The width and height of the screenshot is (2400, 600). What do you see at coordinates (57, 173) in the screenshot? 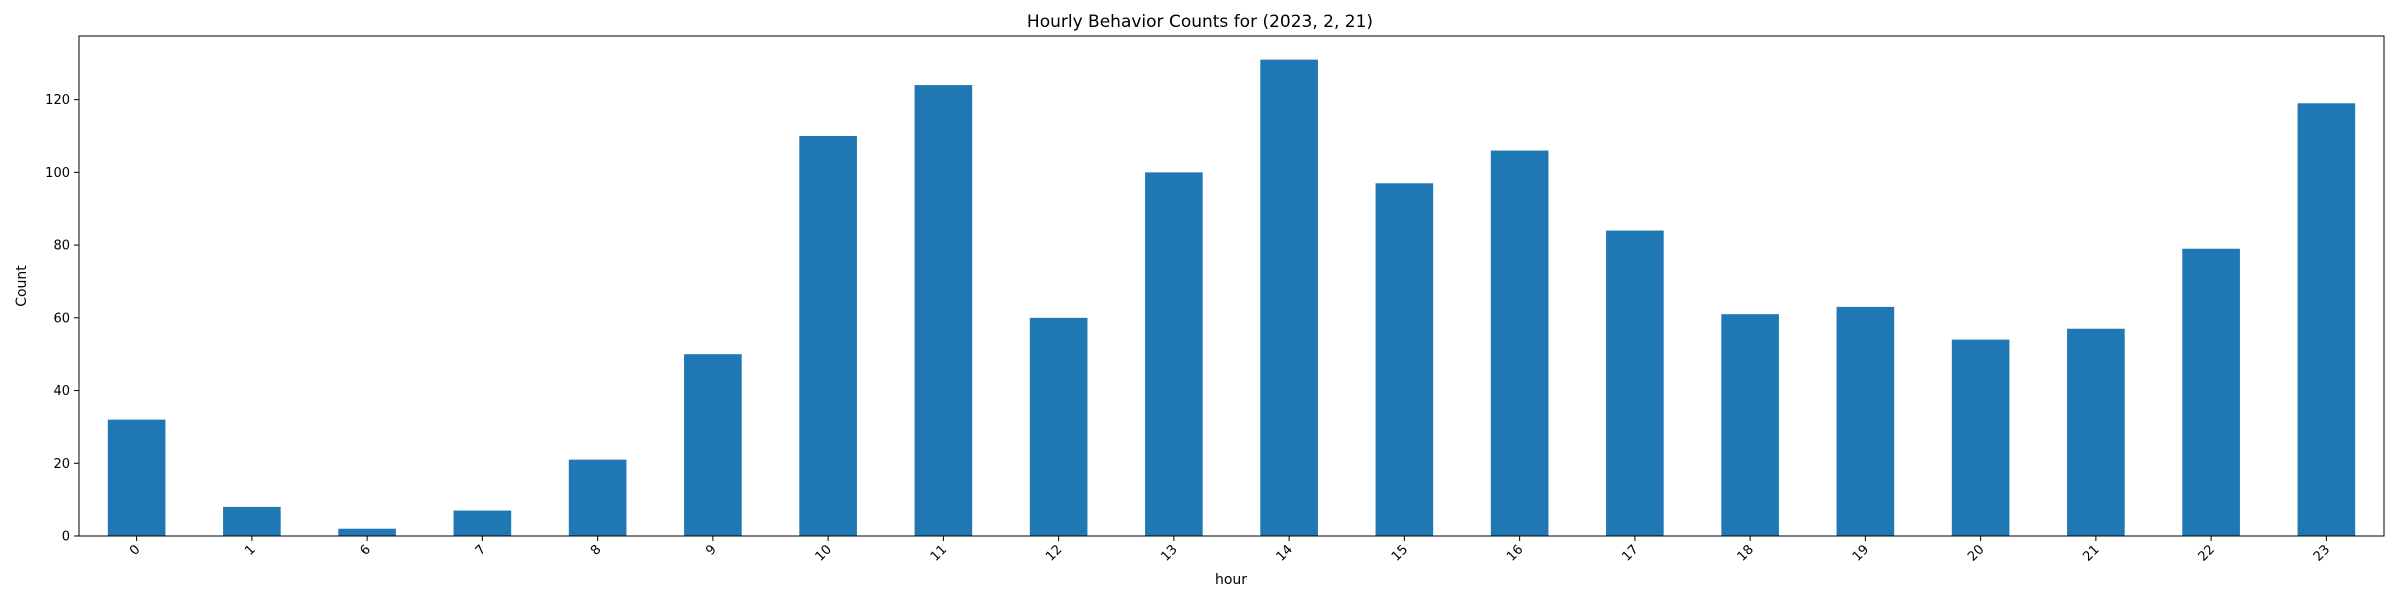
I see `y-tick-label: 100` at bounding box center [57, 173].